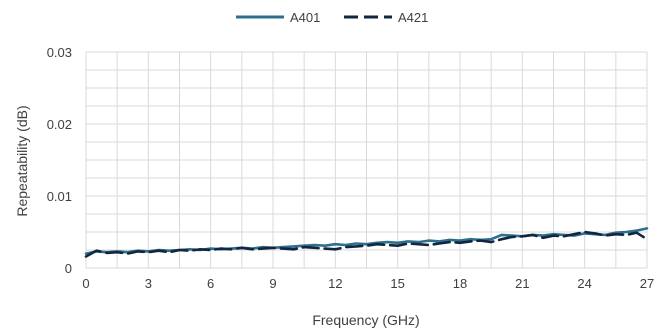 This screenshot has width=666, height=332. I want to click on y-tick-label: 0.02, so click(59, 124).